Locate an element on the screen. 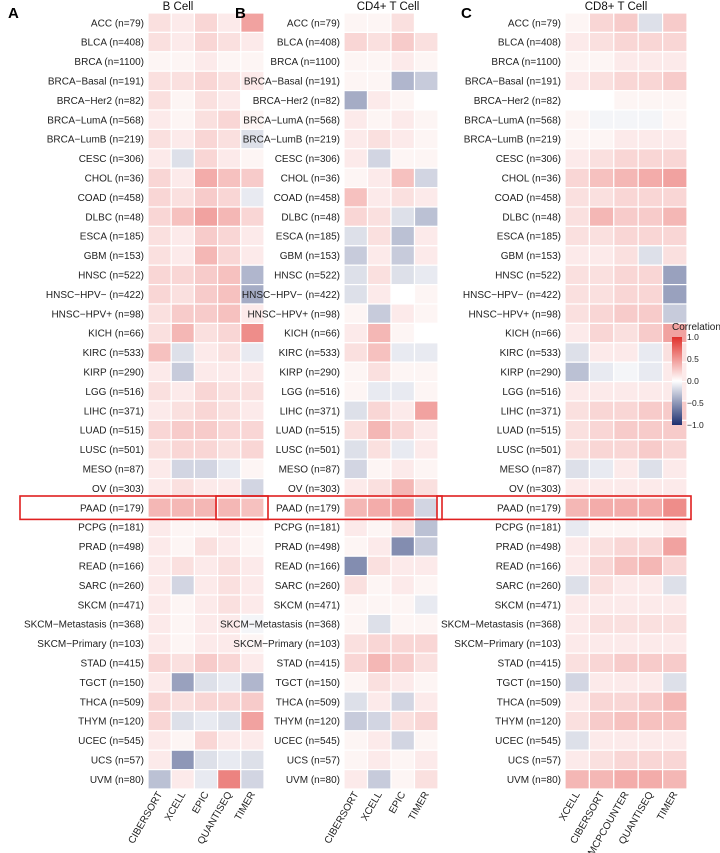 Image resolution: width=720 pixels, height=853 pixels. row-label: SKCM−Metastasis (n=368) is located at coordinates (84, 625).